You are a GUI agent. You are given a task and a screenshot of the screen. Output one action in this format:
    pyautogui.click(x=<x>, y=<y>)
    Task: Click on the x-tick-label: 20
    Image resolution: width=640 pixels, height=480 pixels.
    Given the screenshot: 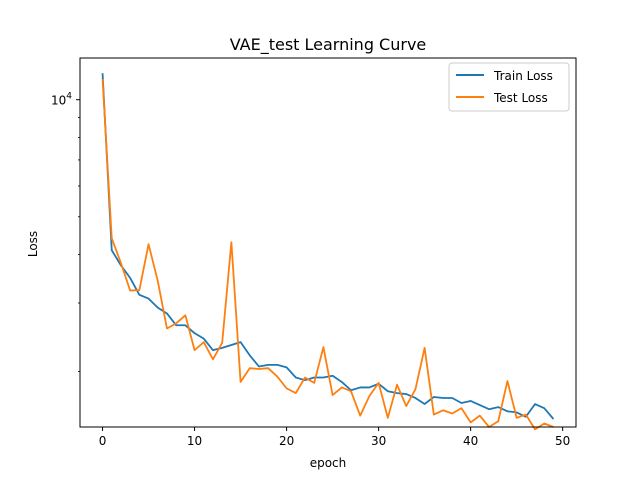 What is the action you would take?
    pyautogui.click(x=286, y=441)
    